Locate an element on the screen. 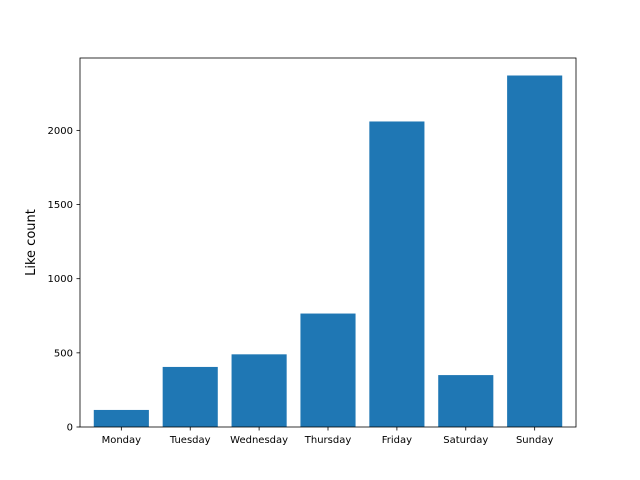  x-tick-label-wednesday: Wednesday is located at coordinates (259, 440).